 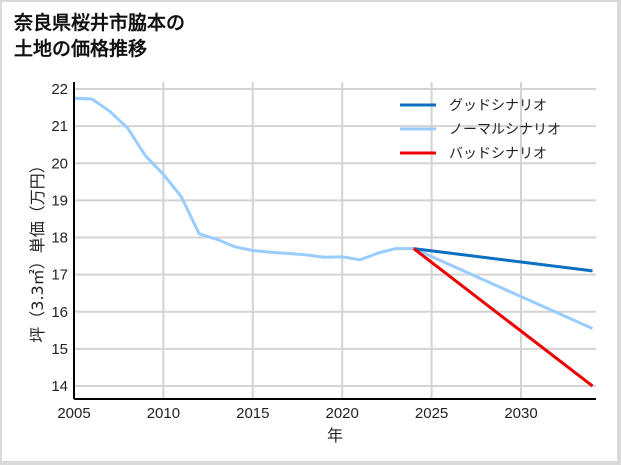 What do you see at coordinates (73, 413) in the screenshot?
I see `x-tick-label: 2005` at bounding box center [73, 413].